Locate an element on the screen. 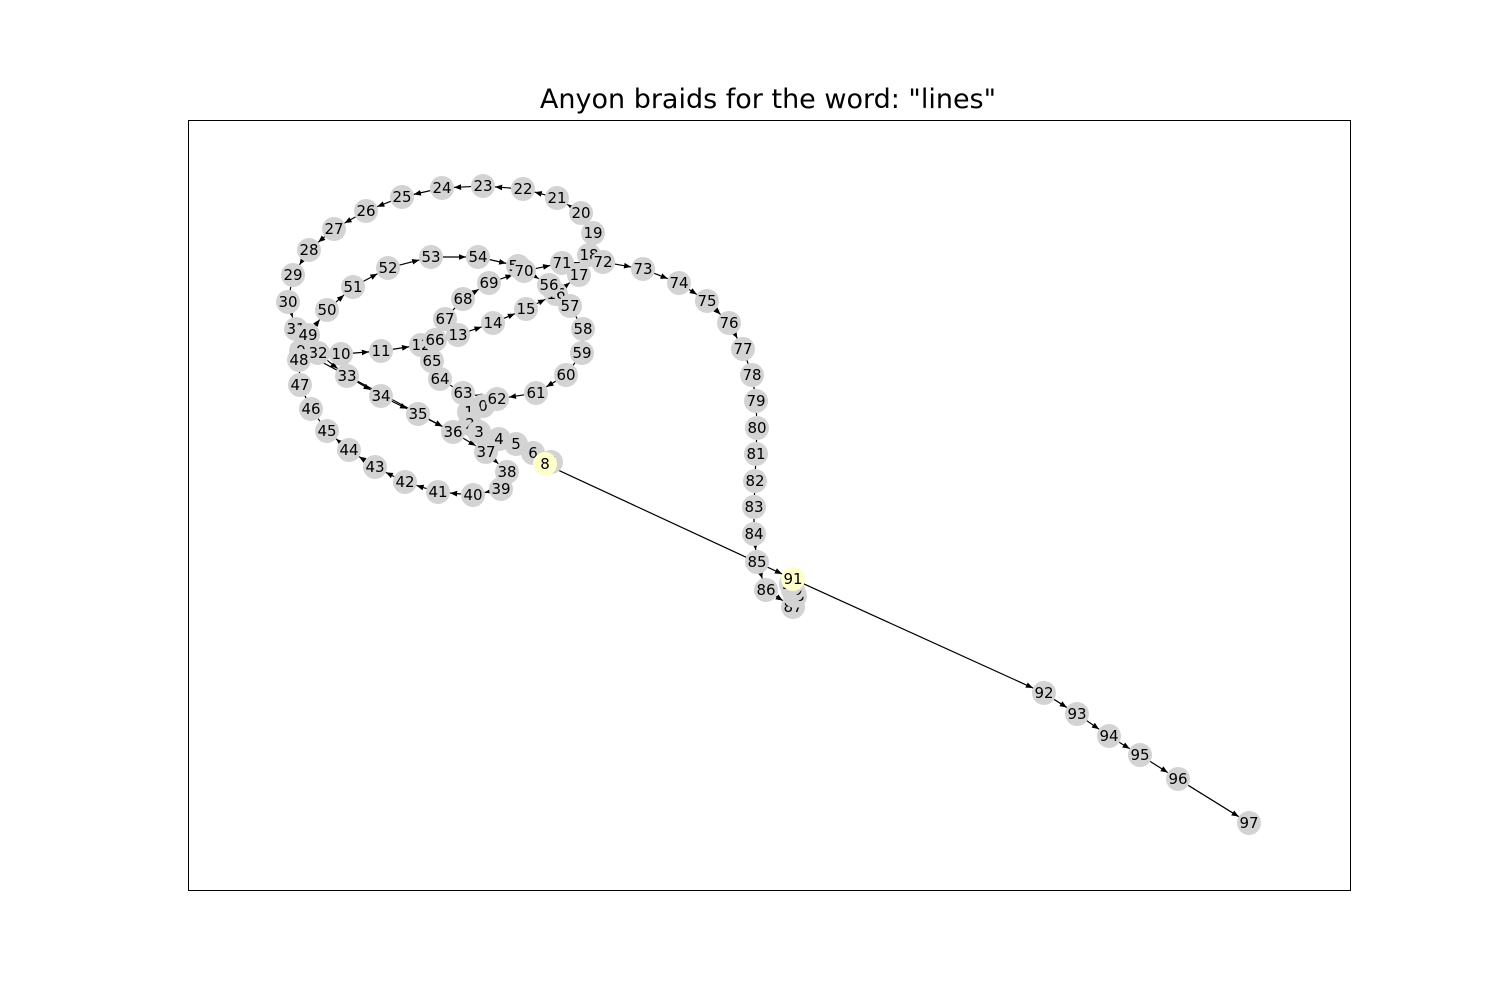 The height and width of the screenshot is (1000, 1500). node-label: 91 is located at coordinates (792, 579).